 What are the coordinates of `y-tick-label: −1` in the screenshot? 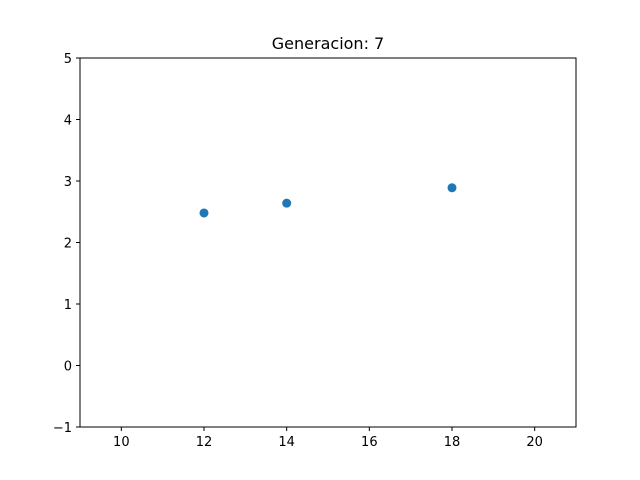 It's located at (62, 428).